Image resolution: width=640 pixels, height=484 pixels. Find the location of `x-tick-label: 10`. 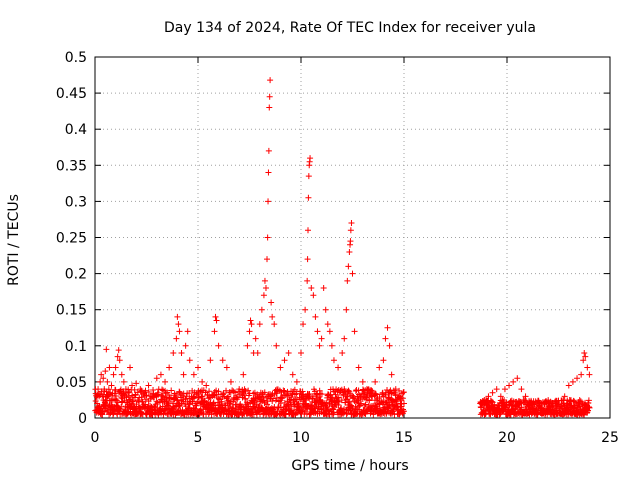

x-tick-label: 10 is located at coordinates (301, 438).